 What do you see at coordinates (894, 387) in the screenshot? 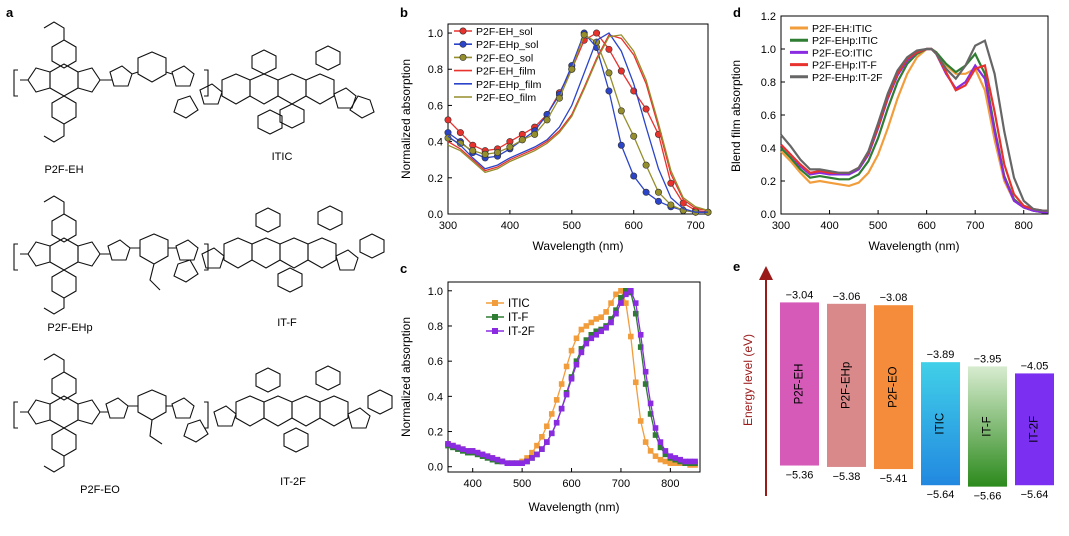
I see `energy-bar-label: P2F-EO` at bounding box center [894, 387].